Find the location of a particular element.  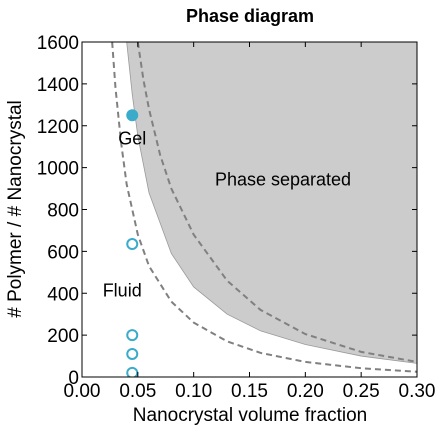

y-tick-label-7: 1400 is located at coordinates (58, 85).